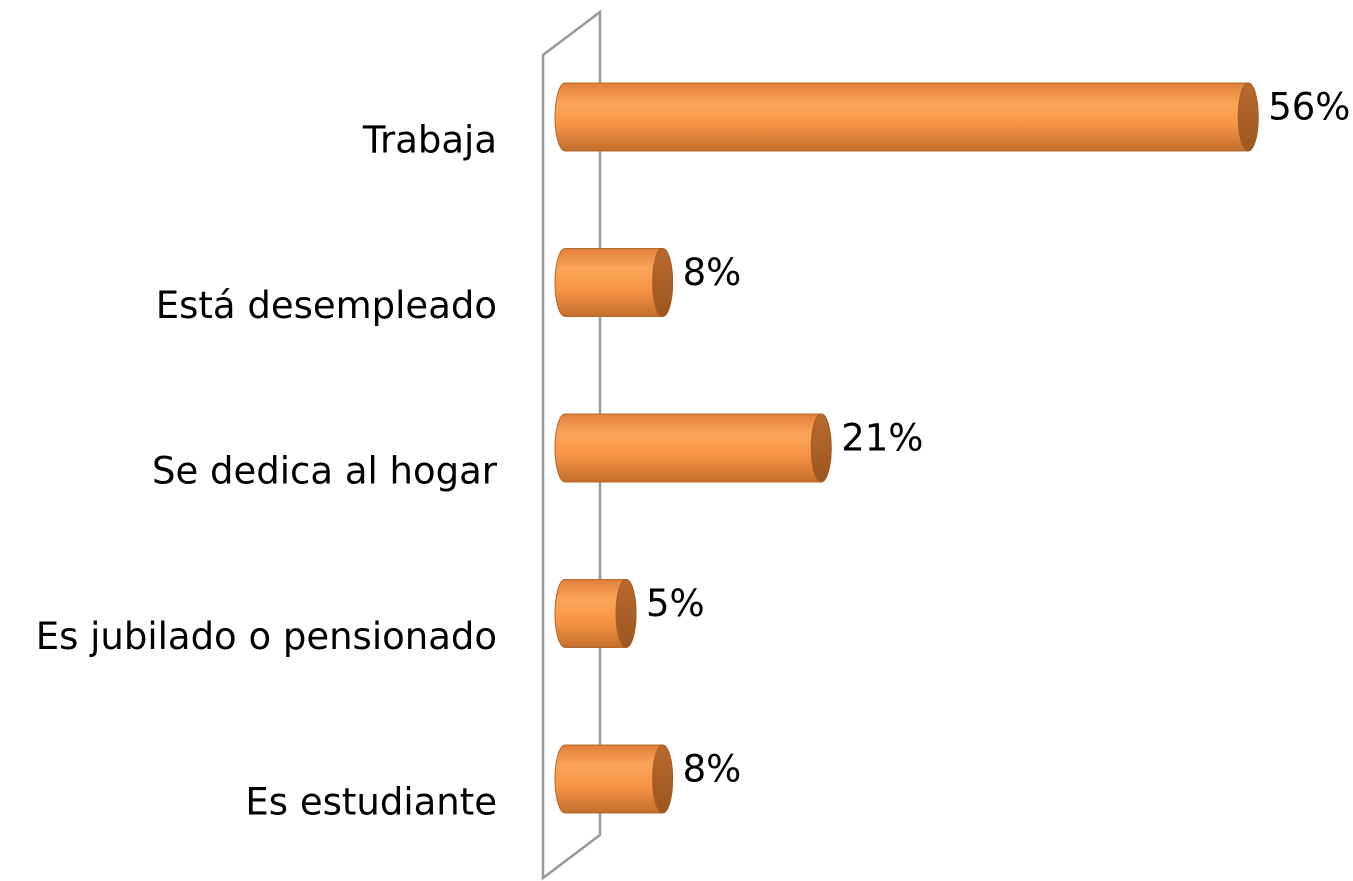 This screenshot has height=881, width=1353. I want to click on category-label: Es estudiante, so click(371, 802).